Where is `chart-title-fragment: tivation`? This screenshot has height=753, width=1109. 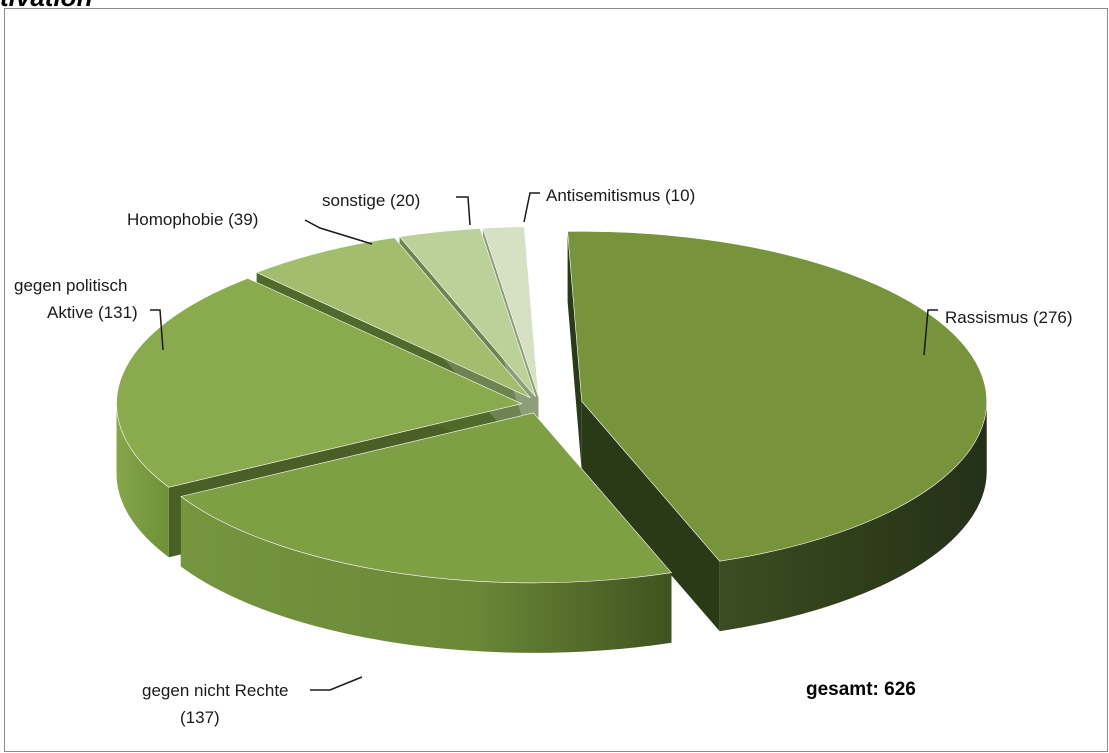 chart-title-fragment: tivation is located at coordinates (46, 5).